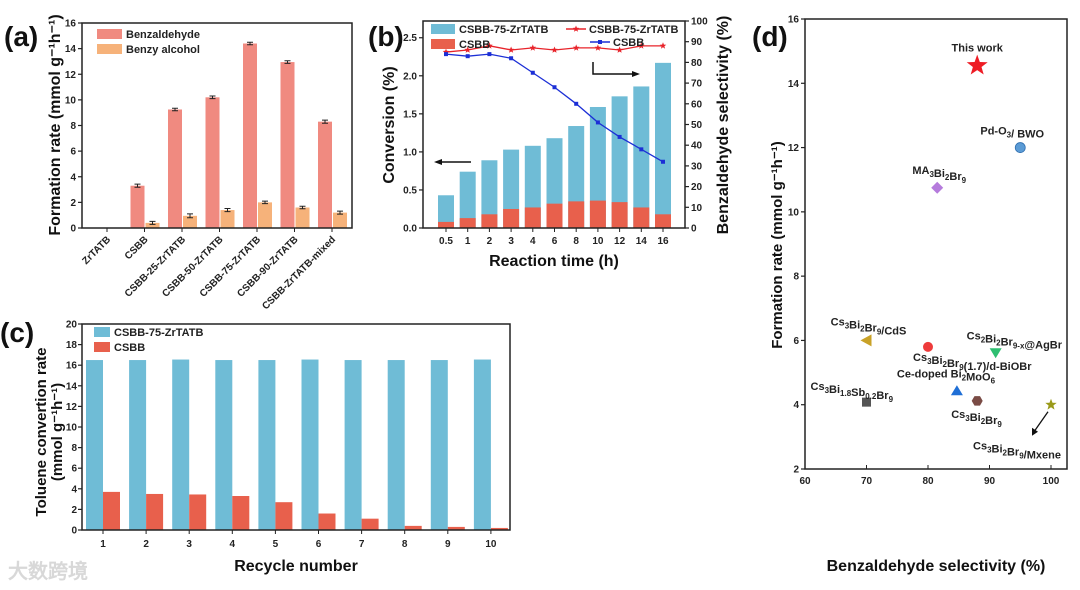 The image size is (1080, 590). What do you see at coordinates (972, 362) in the screenshot?
I see `point-cs3bi2br9-1-7-d-biobr-label: Cs3Bi2Br9(1.7)/d-BiOBr` at bounding box center [972, 362].